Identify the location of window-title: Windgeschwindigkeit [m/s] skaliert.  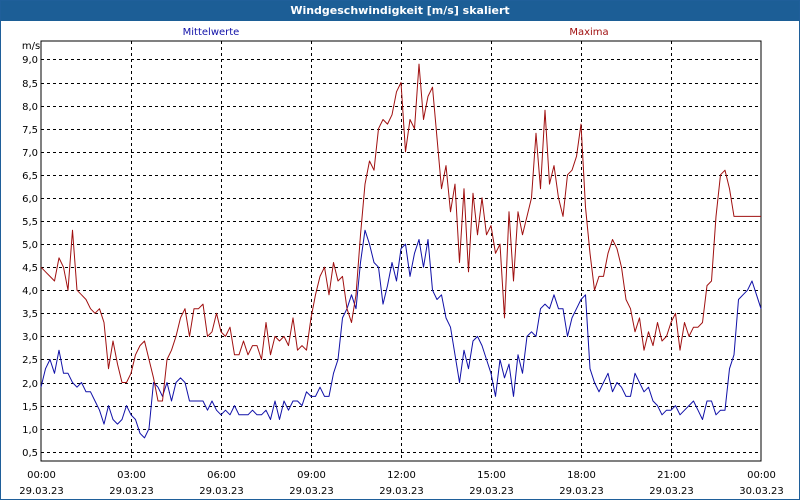
(400, 11).